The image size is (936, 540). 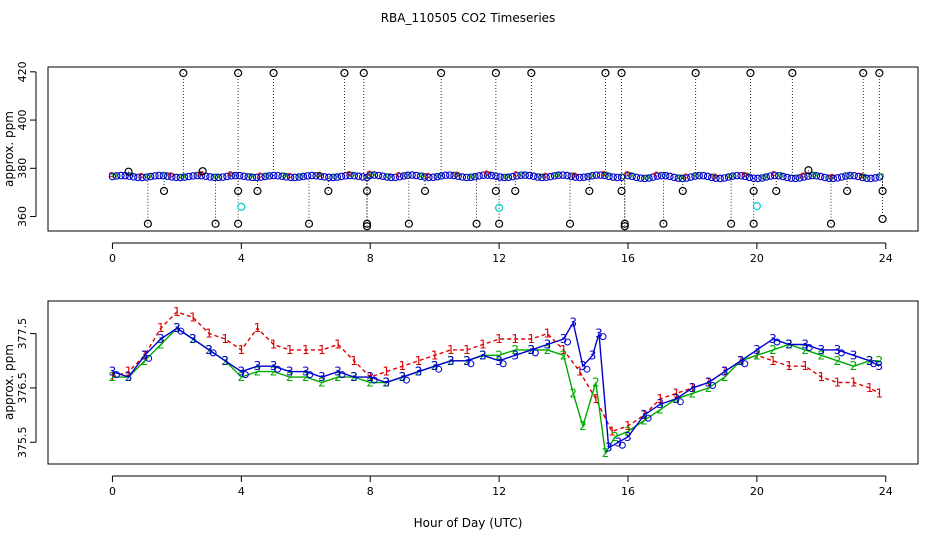 I want to click on bottom-x-tick-label: 8, so click(x=370, y=491).